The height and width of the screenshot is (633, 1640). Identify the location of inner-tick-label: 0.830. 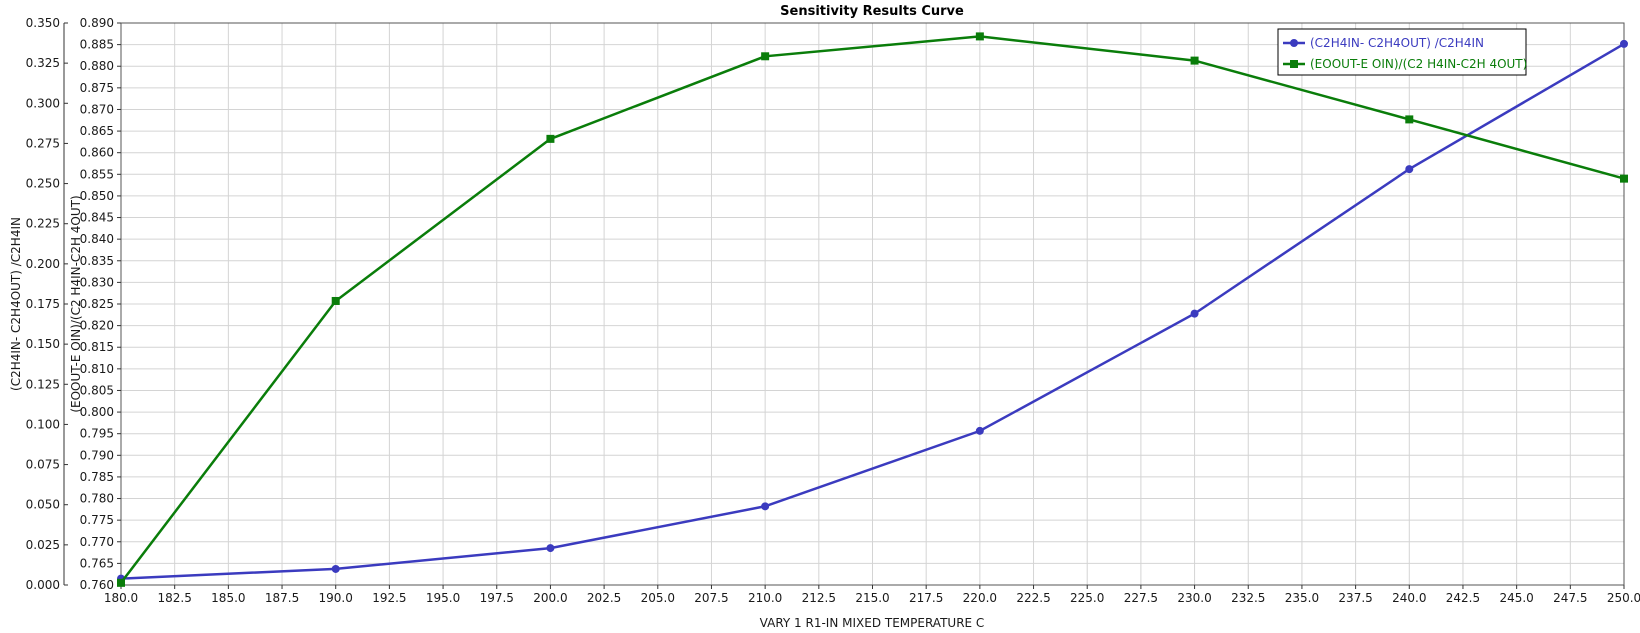
(97, 282).